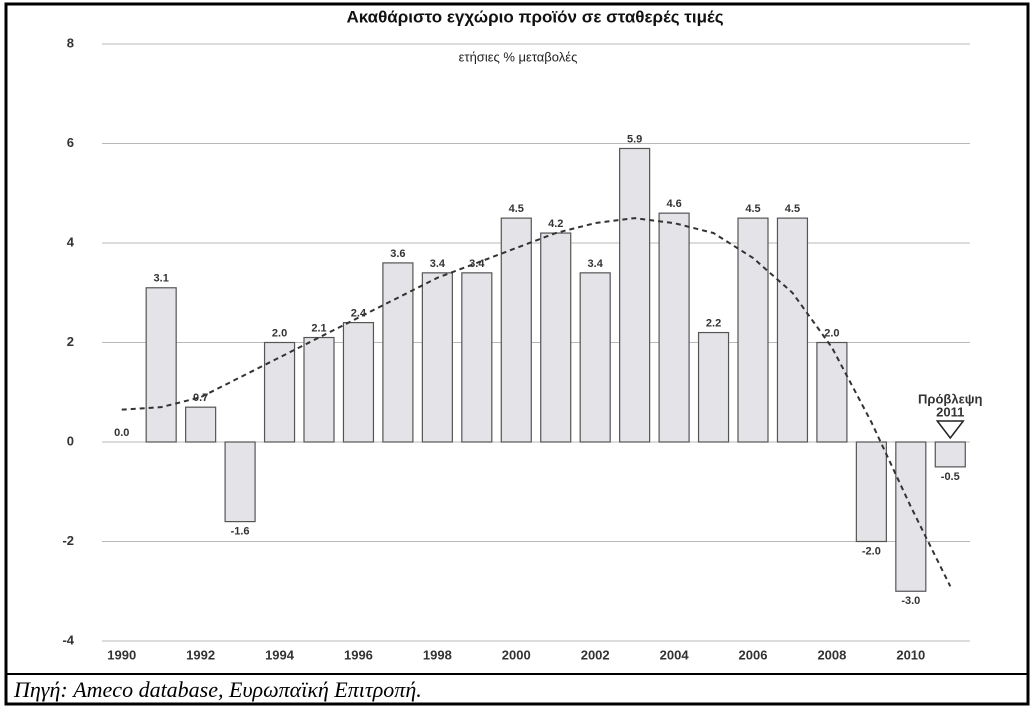  Describe the element at coordinates (359, 314) in the screenshot. I see `value-label: 2.4` at that location.